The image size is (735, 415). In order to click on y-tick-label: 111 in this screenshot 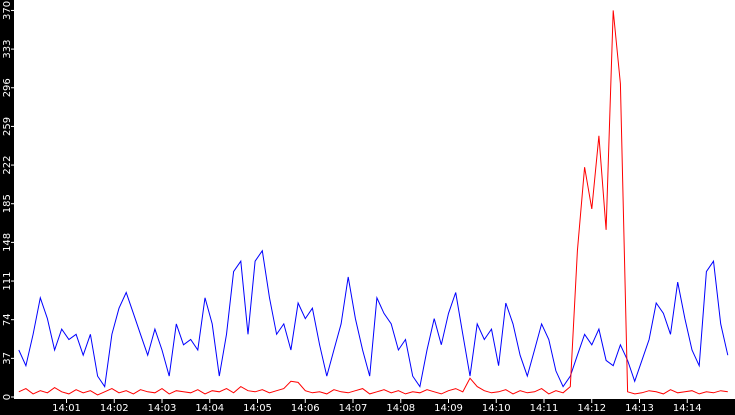, I will do `click(7, 280)`.